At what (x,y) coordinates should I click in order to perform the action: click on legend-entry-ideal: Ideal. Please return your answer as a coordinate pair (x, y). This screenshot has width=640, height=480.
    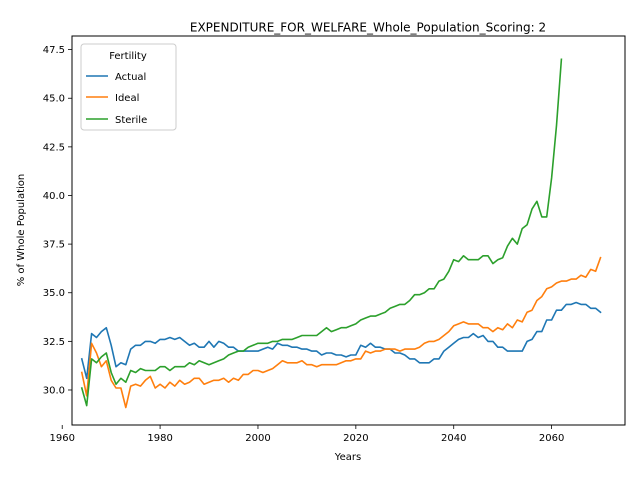
    Looking at the image, I should click on (127, 98).